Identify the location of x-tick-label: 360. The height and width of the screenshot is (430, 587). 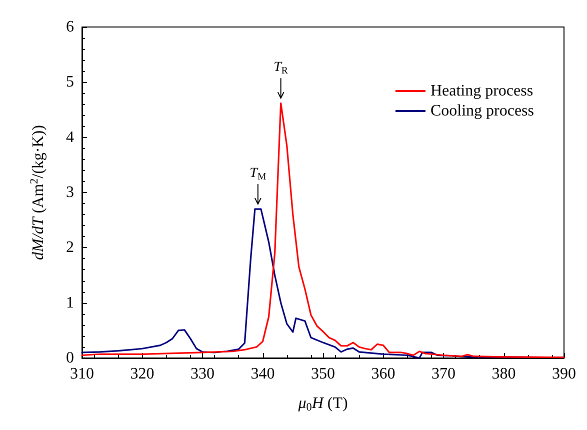
(383, 374).